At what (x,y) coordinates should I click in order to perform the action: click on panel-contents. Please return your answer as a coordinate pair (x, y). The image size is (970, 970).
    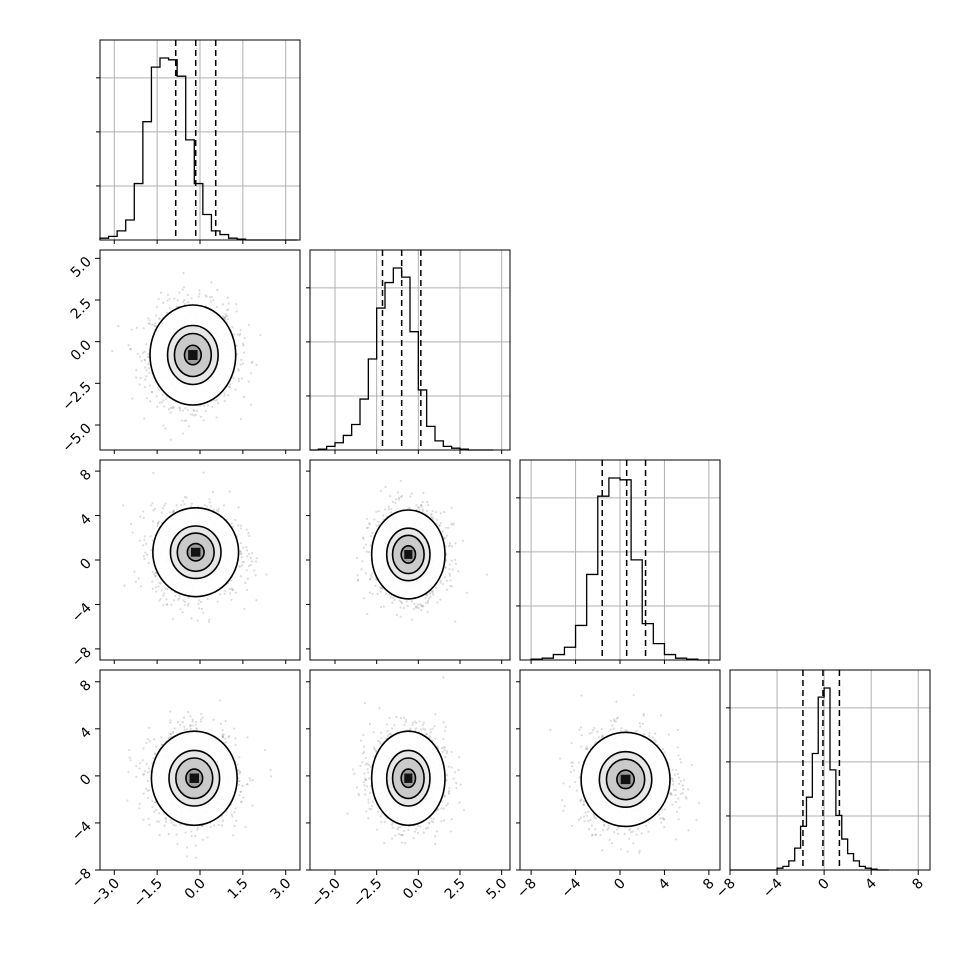
    Looking at the image, I should click on (199, 779).